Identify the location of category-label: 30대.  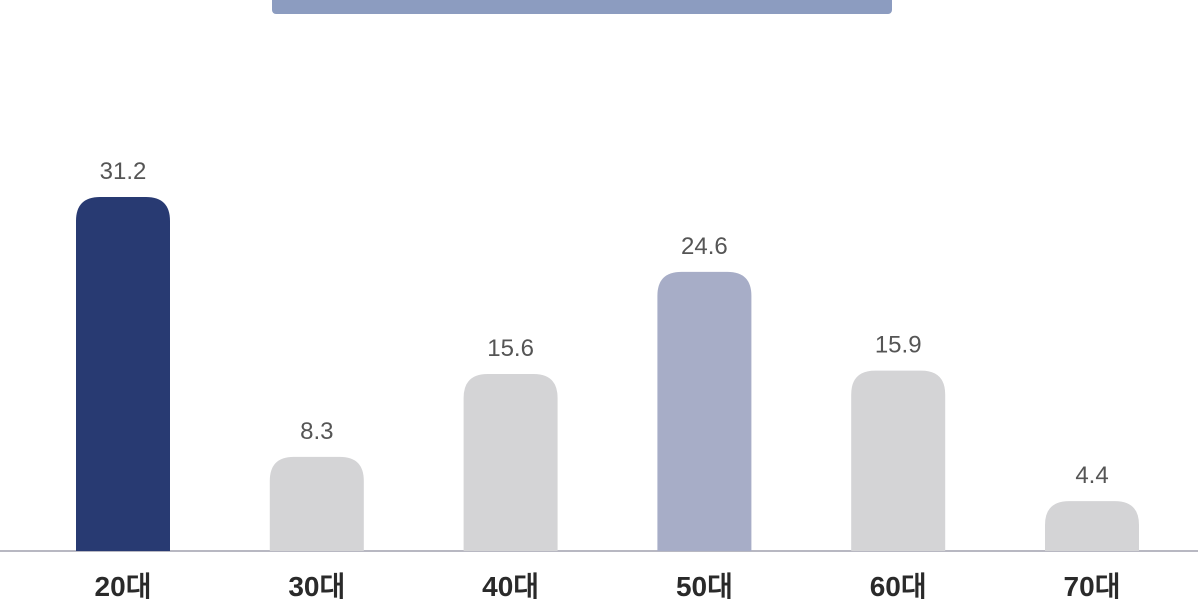
(316, 586).